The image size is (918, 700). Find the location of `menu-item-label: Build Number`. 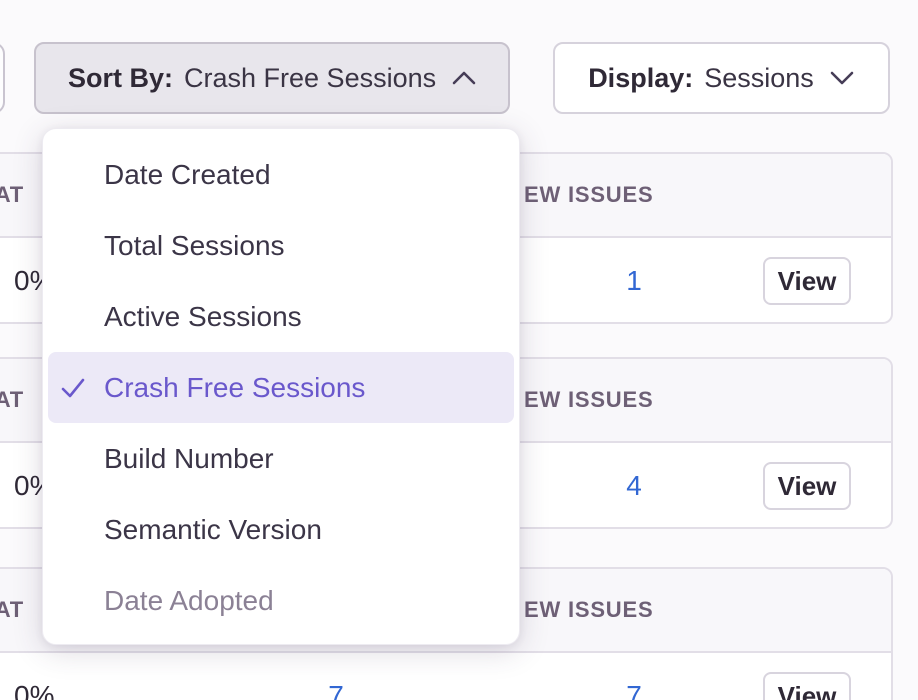

menu-item-label: Build Number is located at coordinates (189, 458).